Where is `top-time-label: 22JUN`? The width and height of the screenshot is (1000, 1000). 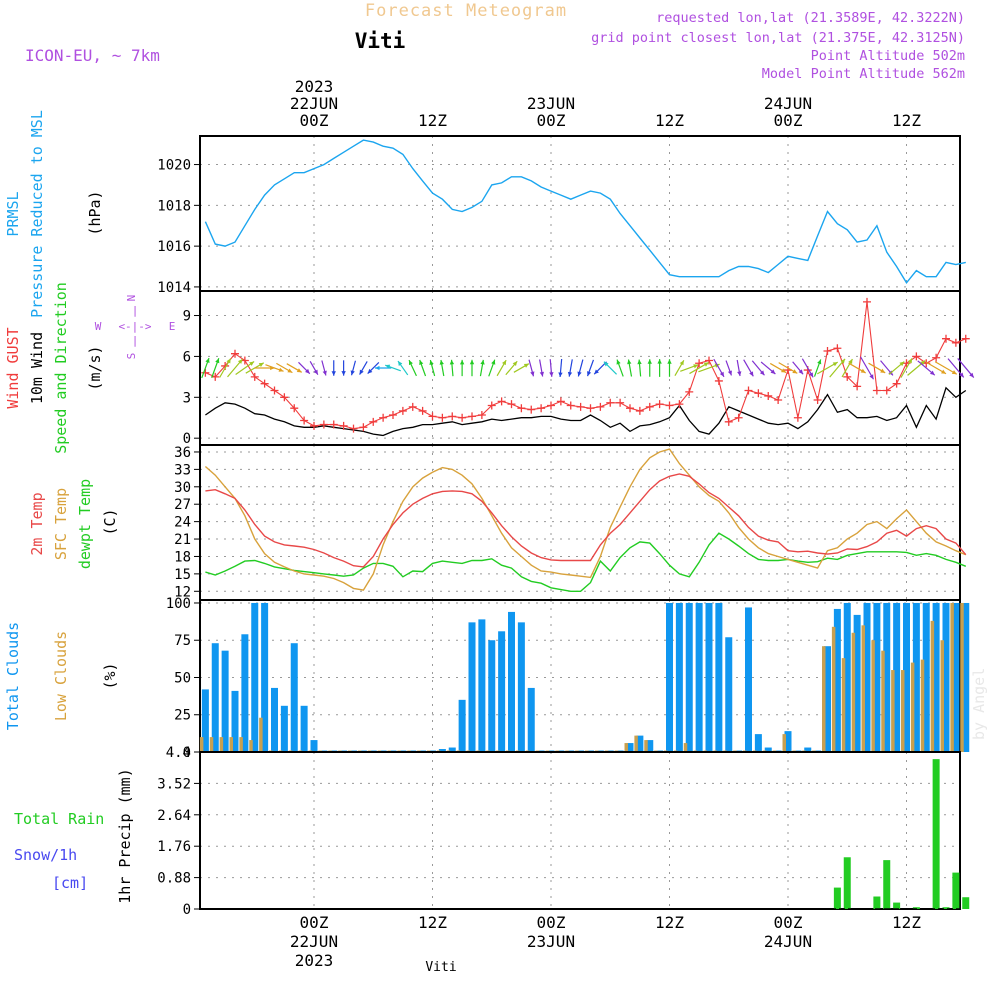
top-time-label: 22JUN is located at coordinates (314, 103).